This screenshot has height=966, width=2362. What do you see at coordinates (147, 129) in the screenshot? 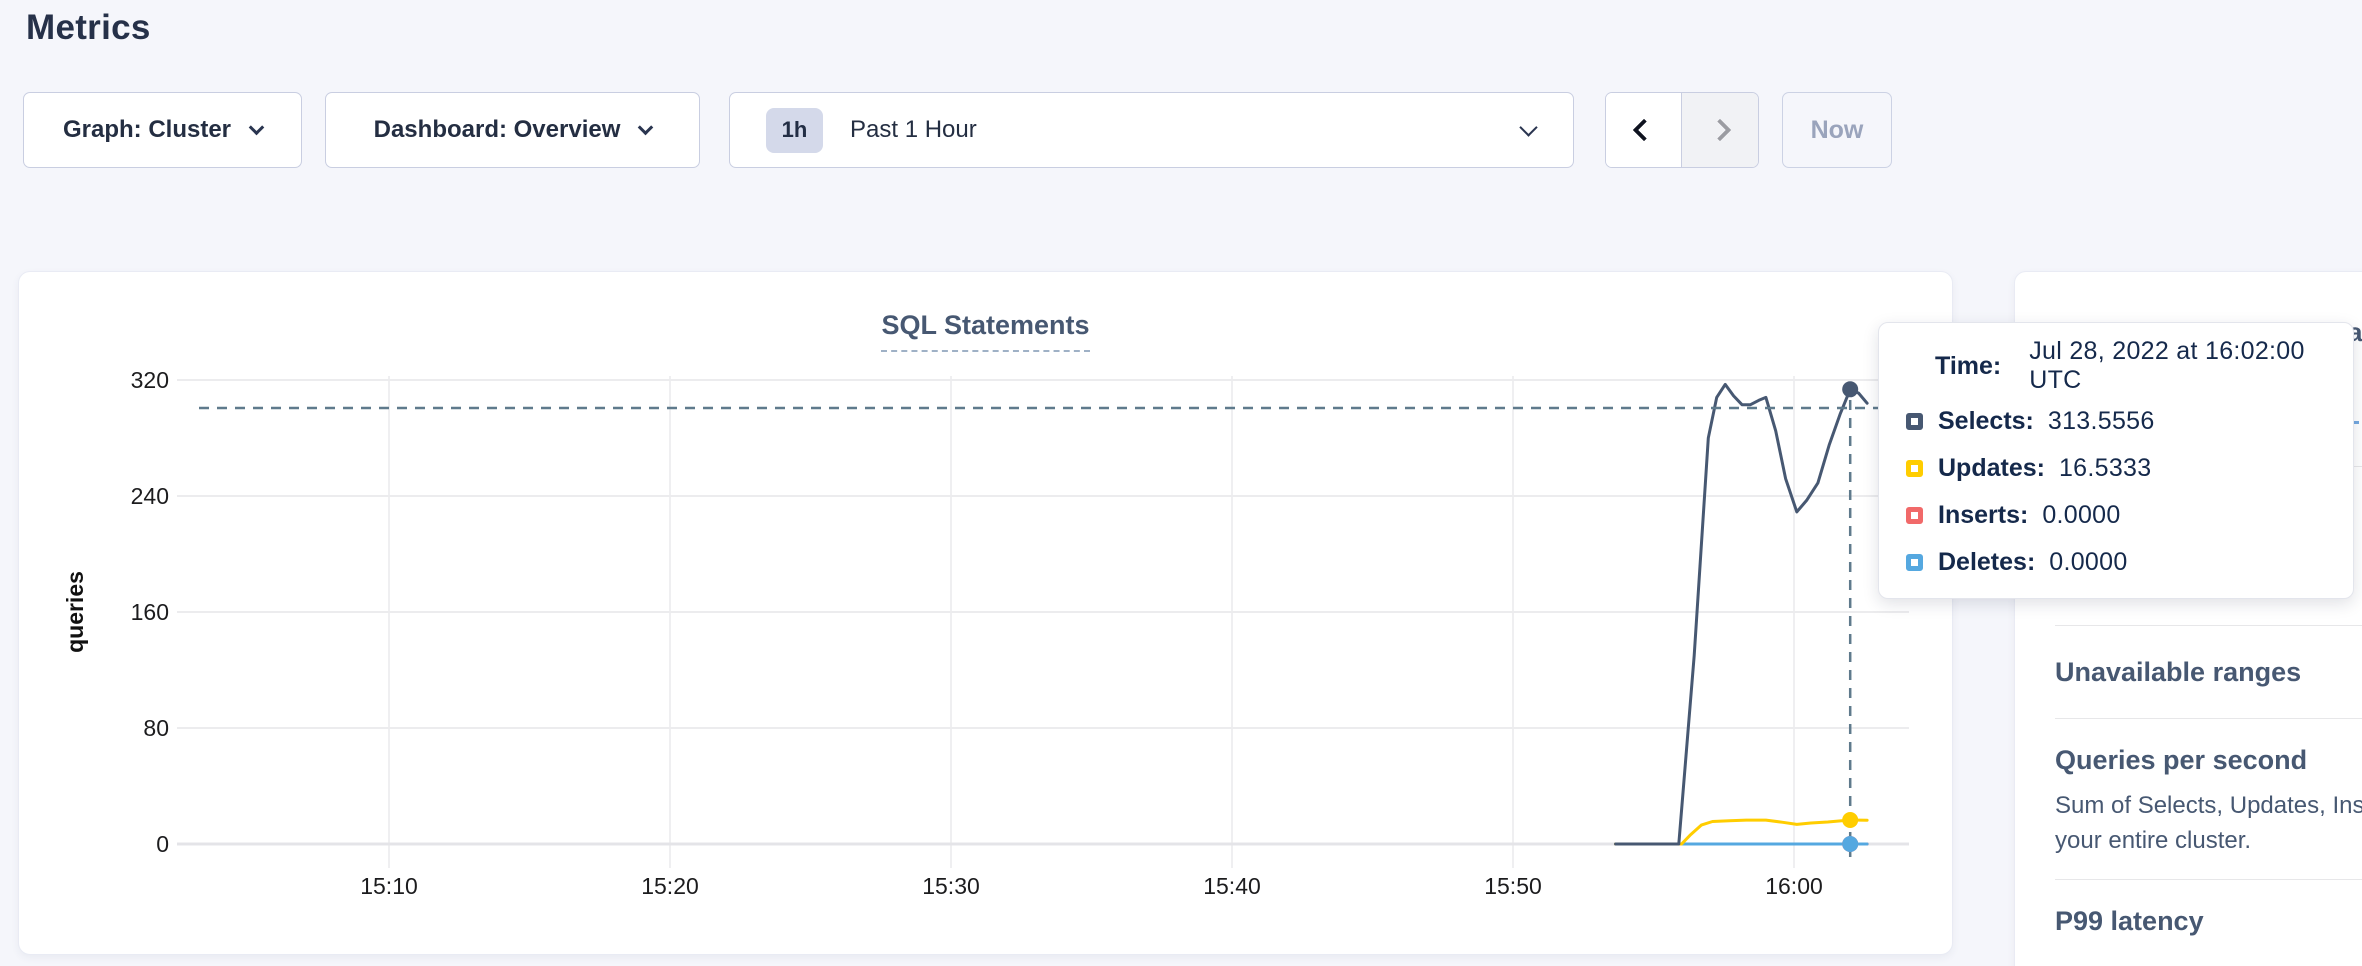
I see `graph-dropdown-label: Graph: Cluster` at bounding box center [147, 129].